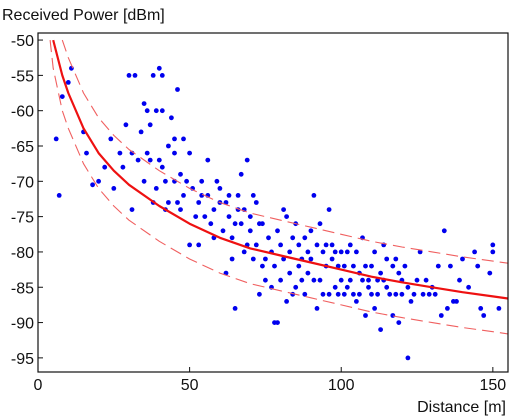 The width and height of the screenshot is (524, 419). I want to click on y-tick-label: -75, so click(22, 218).